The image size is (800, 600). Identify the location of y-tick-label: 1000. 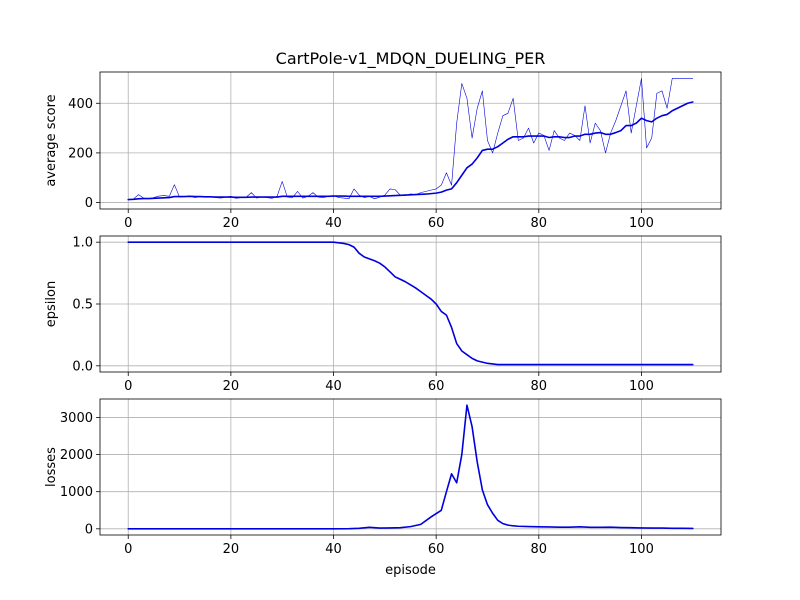
(76, 492).